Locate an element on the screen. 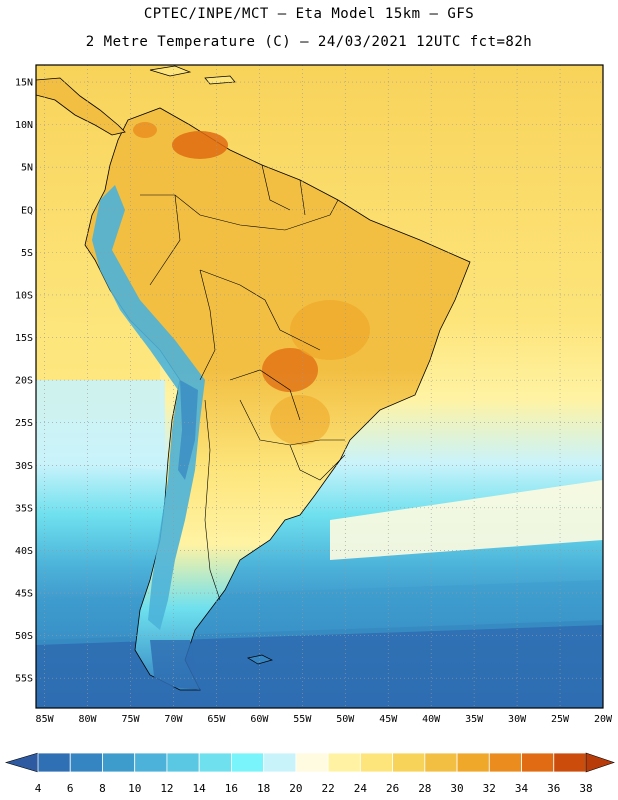 This screenshot has width=618, height=800. colorbar-label: 18 is located at coordinates (263, 788).